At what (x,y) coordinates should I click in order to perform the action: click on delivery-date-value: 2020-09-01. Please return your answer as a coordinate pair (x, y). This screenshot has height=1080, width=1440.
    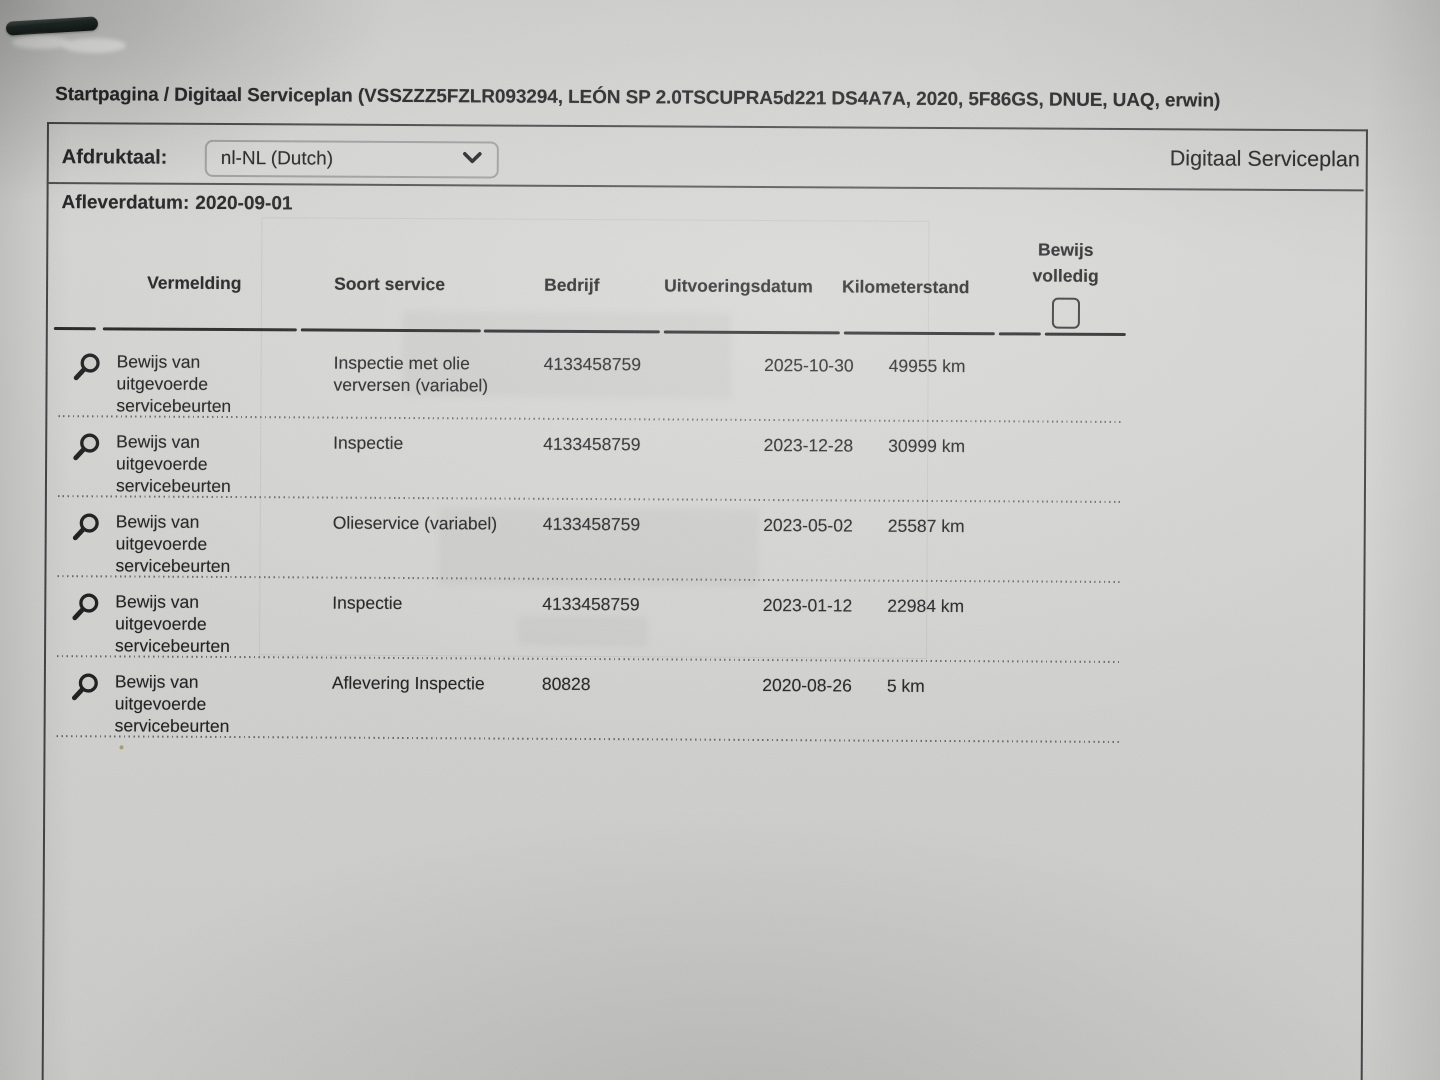
    Looking at the image, I should click on (244, 203).